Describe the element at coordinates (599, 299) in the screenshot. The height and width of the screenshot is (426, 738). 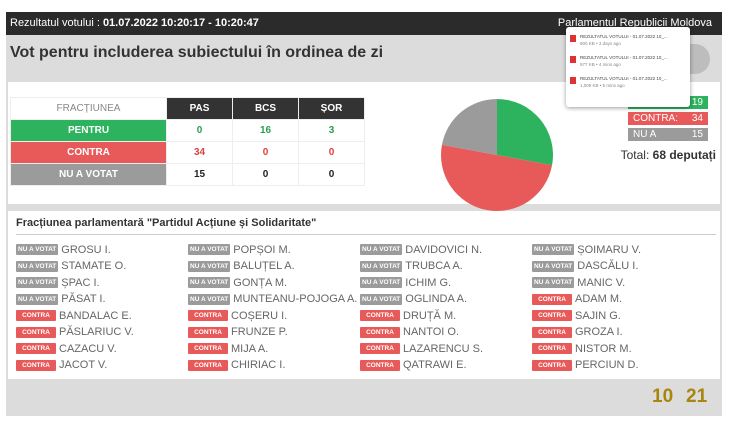
I see `member-name: ADAM M.` at that location.